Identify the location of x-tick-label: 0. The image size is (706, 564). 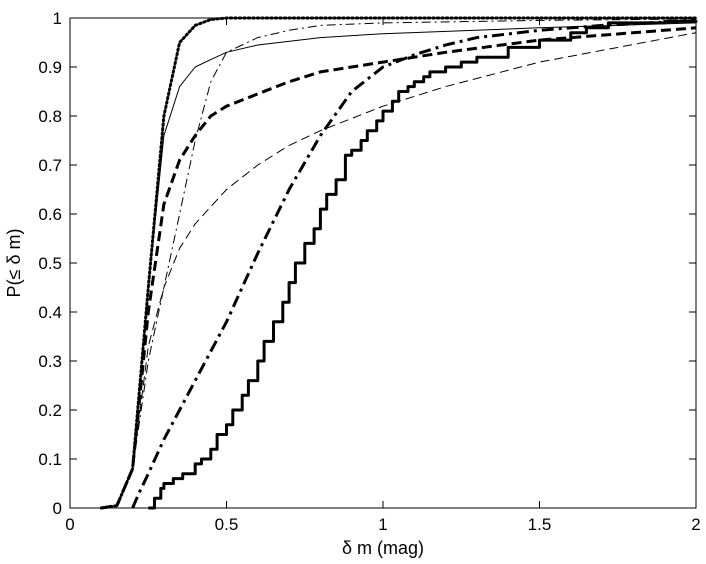
(69, 524).